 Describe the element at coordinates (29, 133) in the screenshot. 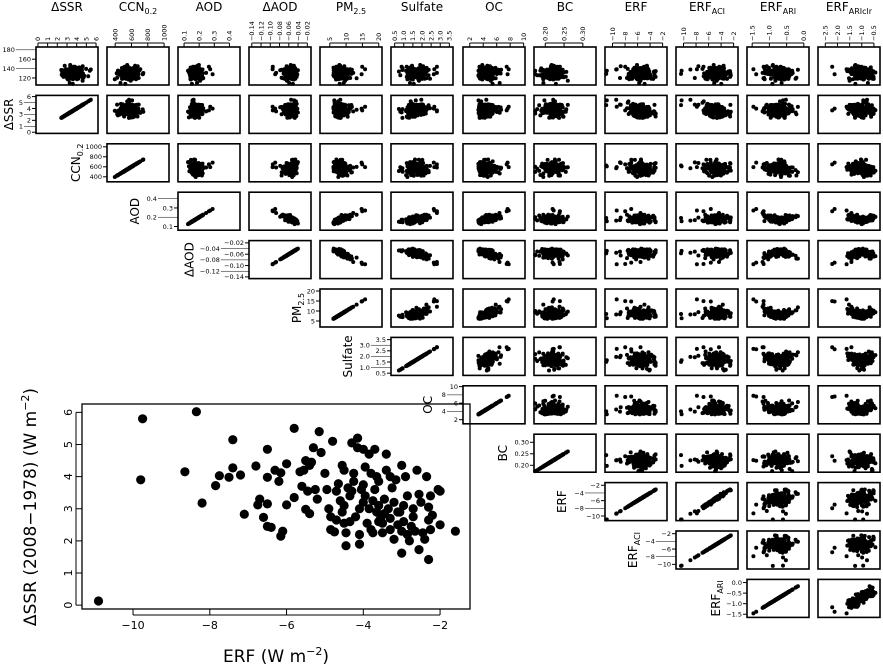

I see `tick-label: 0` at that location.